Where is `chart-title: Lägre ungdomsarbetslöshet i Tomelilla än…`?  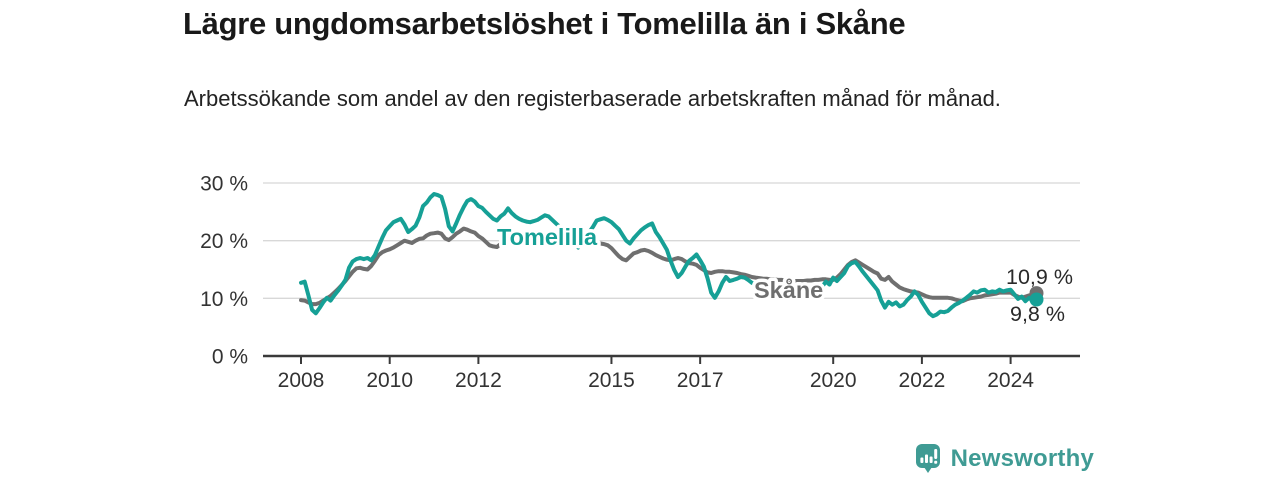
chart-title: Lägre ungdomsarbetslöshet i Tomelilla än… is located at coordinates (544, 23).